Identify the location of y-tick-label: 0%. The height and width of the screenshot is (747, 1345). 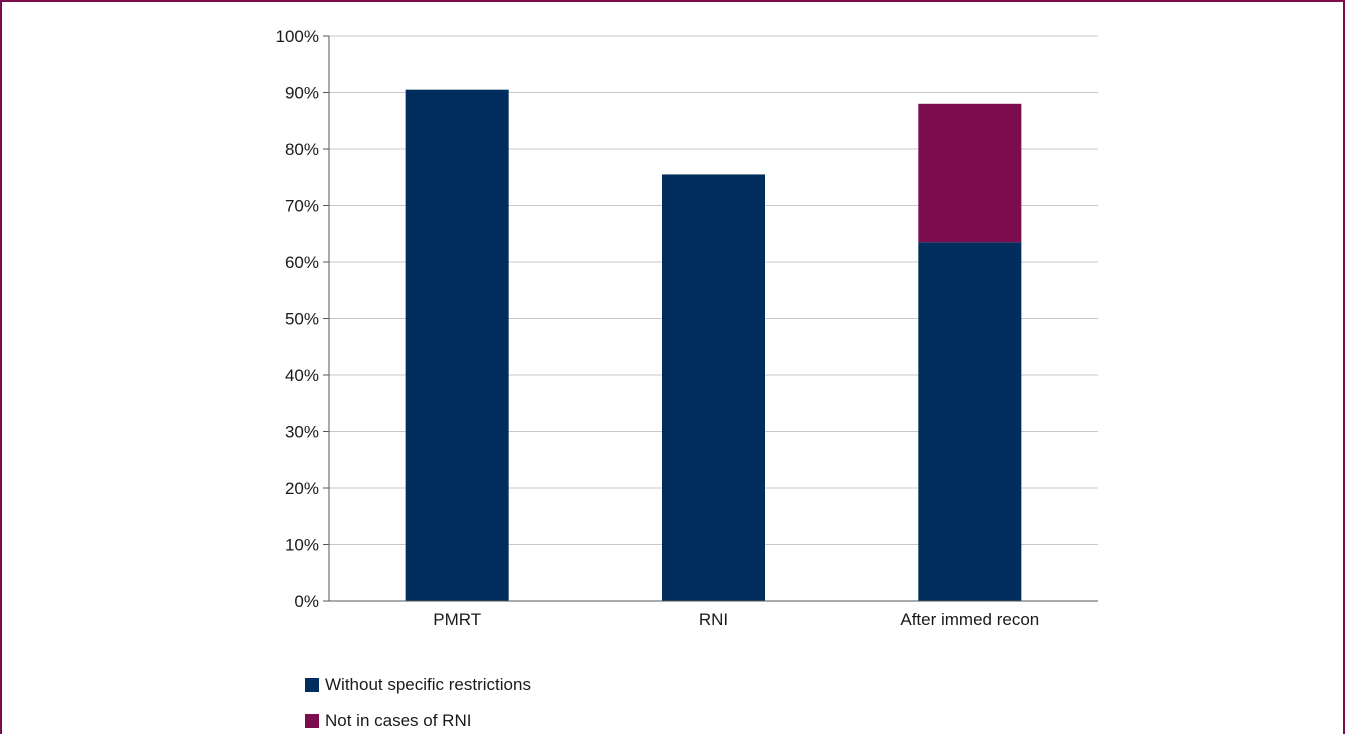
(306, 601).